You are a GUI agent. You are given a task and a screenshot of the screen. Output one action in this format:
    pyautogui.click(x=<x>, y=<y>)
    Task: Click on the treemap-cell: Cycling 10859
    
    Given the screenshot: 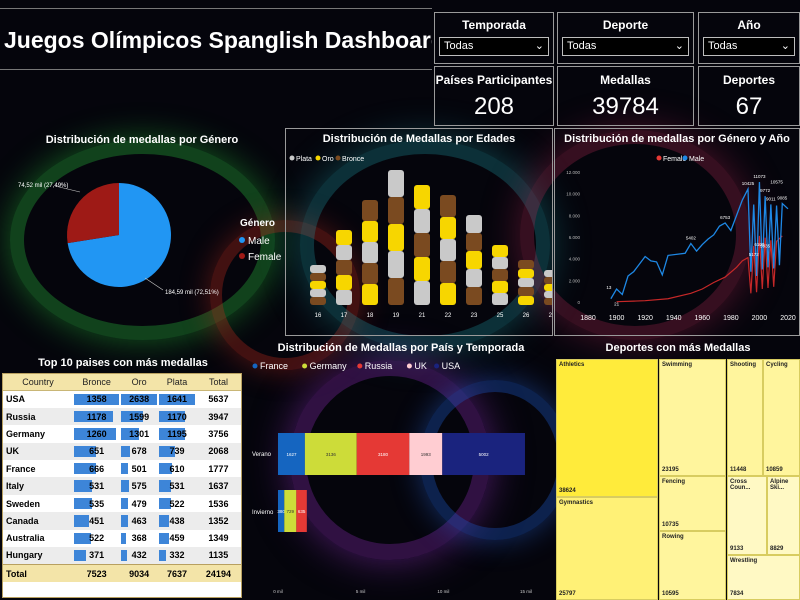 What is the action you would take?
    pyautogui.click(x=781, y=417)
    